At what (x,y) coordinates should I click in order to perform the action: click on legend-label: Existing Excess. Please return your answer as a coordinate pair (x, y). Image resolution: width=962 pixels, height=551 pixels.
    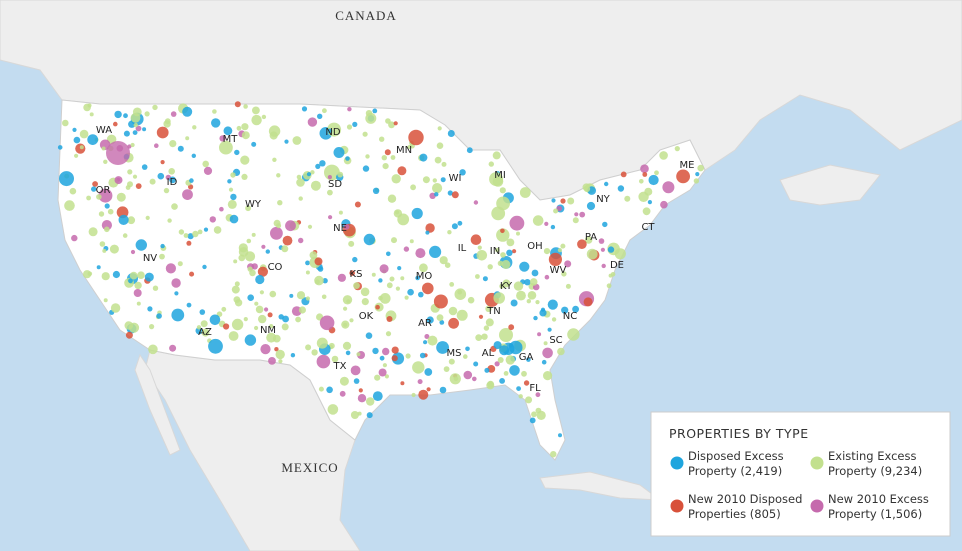
    Looking at the image, I should click on (872, 456).